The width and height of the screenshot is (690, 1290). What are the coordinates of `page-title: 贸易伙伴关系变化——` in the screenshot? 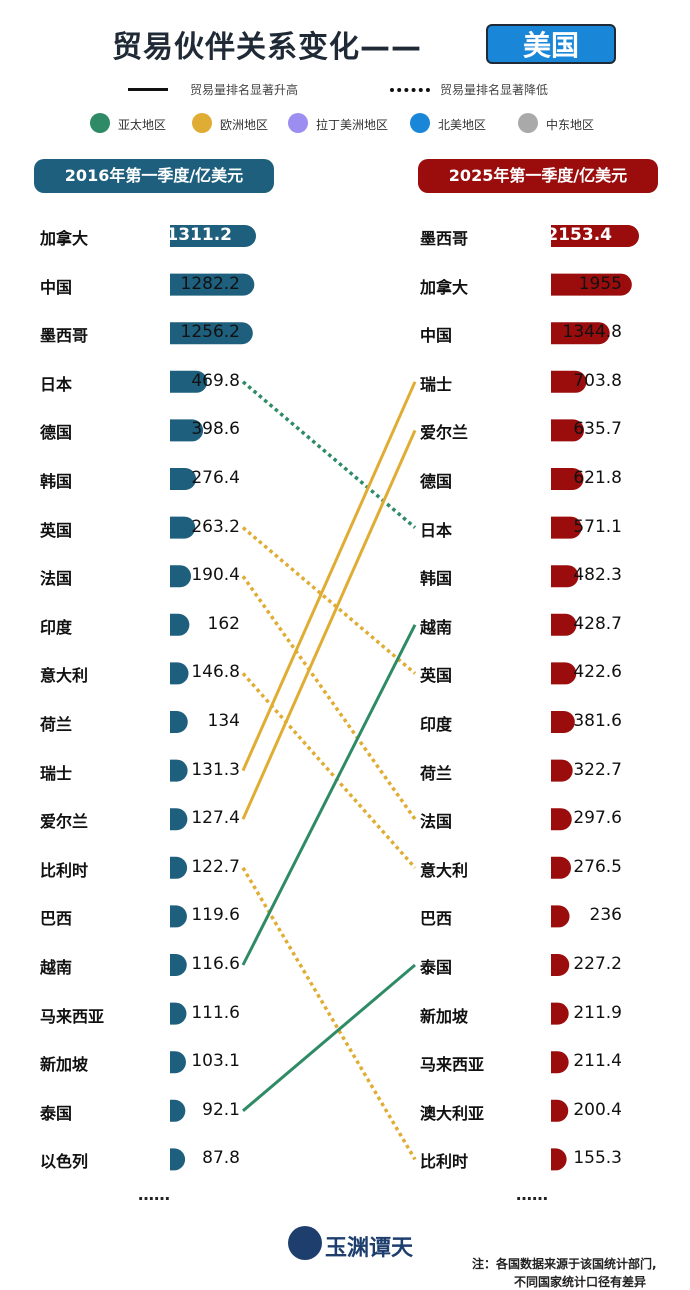 It's located at (267, 47).